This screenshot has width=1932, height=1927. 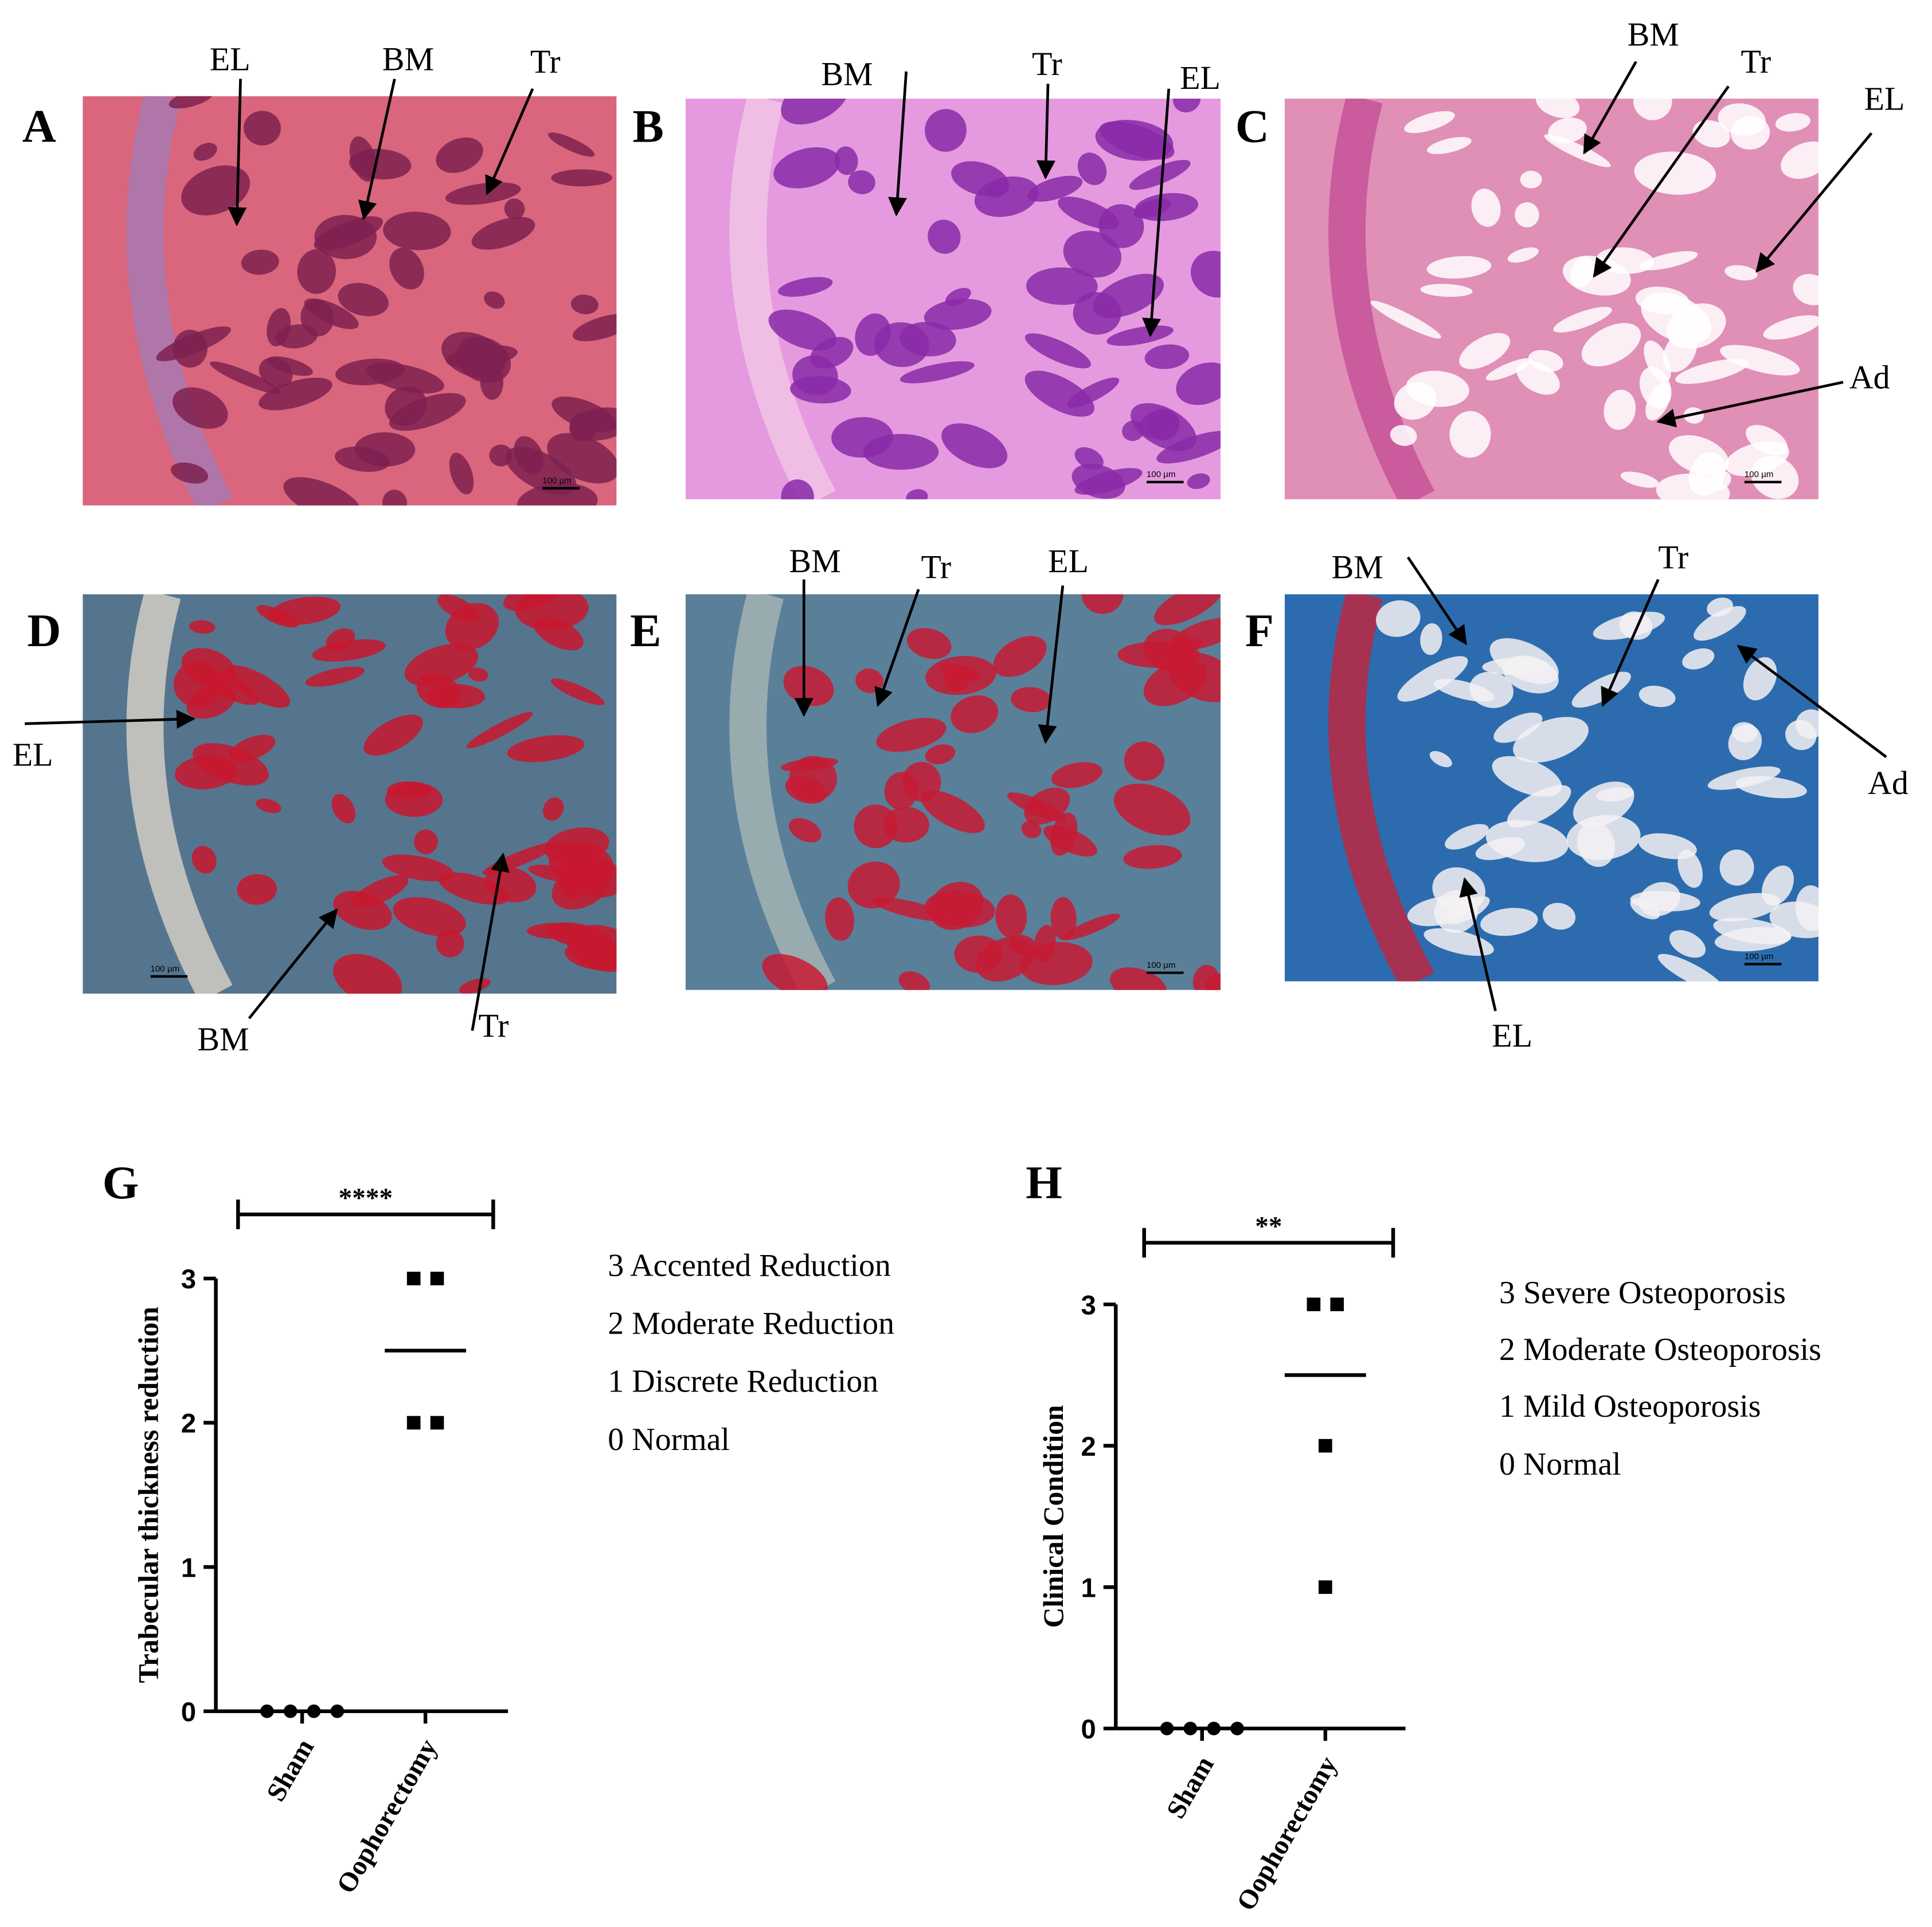 I want to click on x-tick-label: Oophorectomy, so click(x=387, y=1816).